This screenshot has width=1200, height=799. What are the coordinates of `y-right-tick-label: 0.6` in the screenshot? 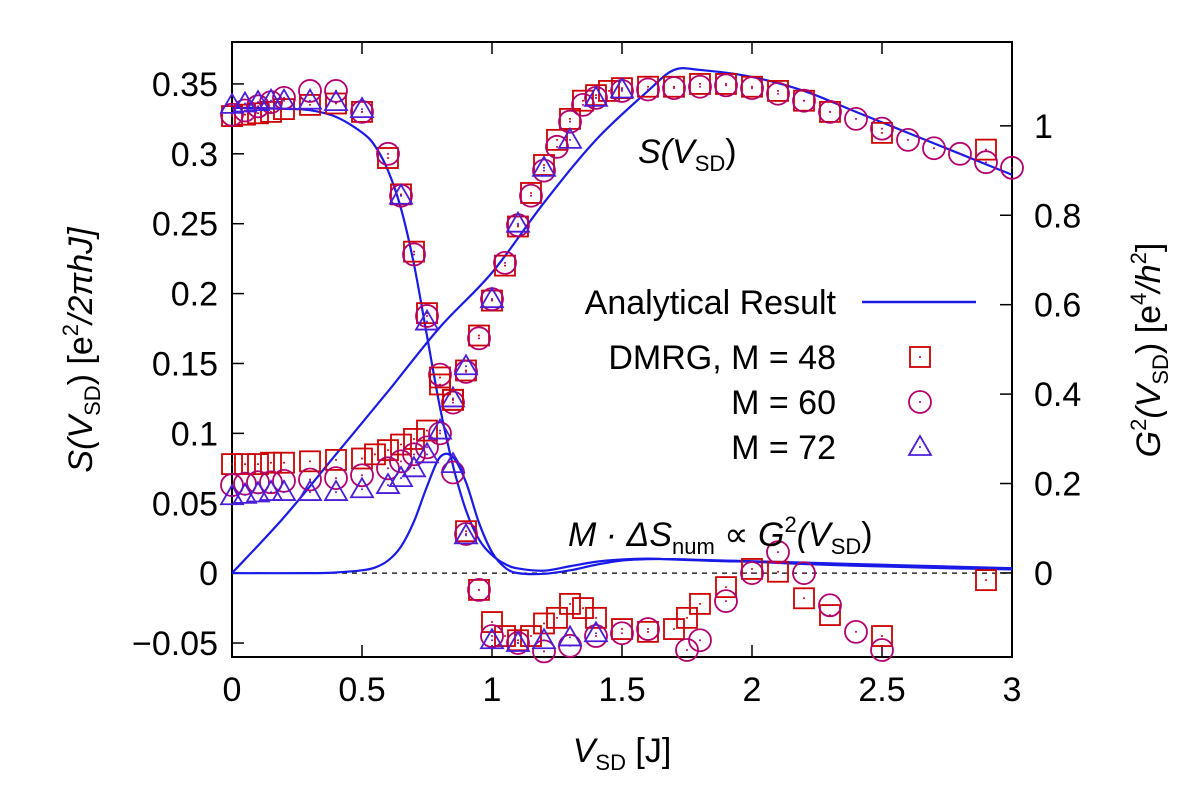 It's located at (1057, 306).